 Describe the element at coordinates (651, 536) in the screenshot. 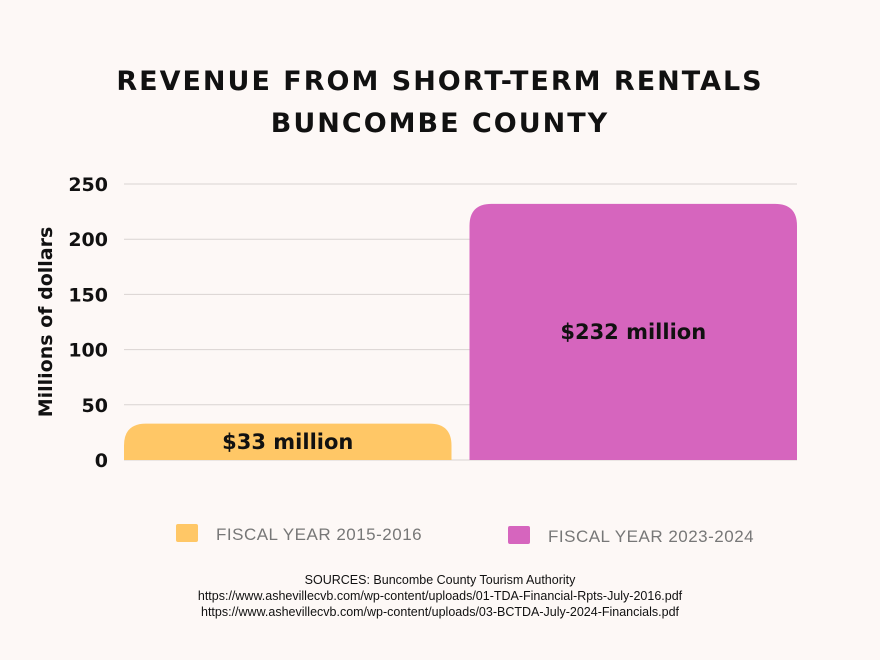

I see `legend-label-fy2023: FISCAL YEAR 2023-2024` at that location.